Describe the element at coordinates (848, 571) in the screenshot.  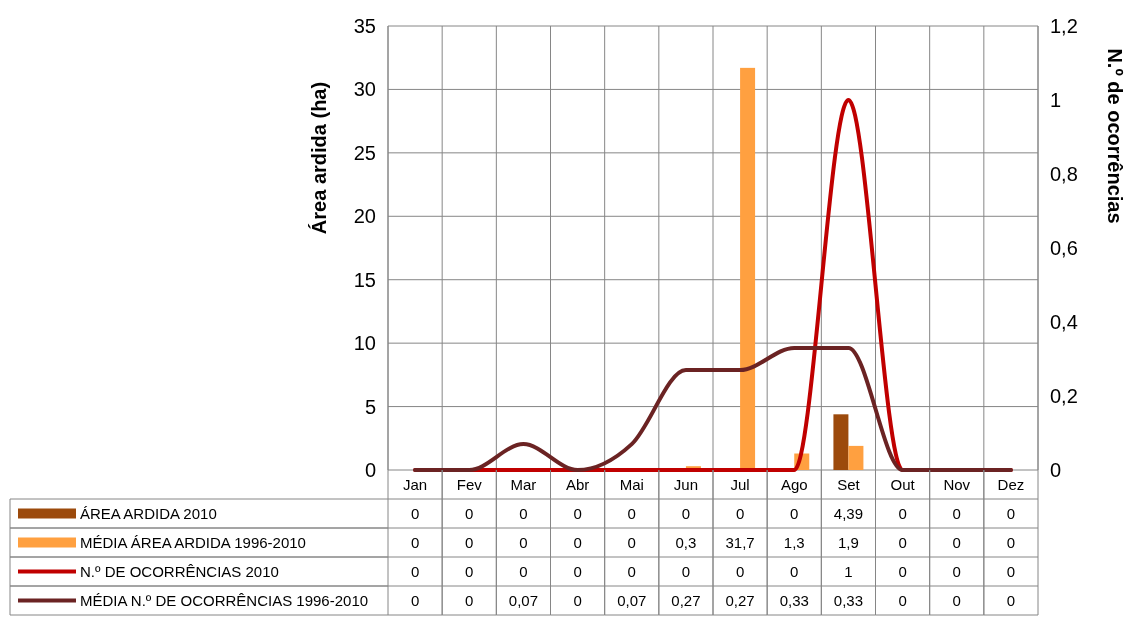
I see `data-label: 1` at that location.